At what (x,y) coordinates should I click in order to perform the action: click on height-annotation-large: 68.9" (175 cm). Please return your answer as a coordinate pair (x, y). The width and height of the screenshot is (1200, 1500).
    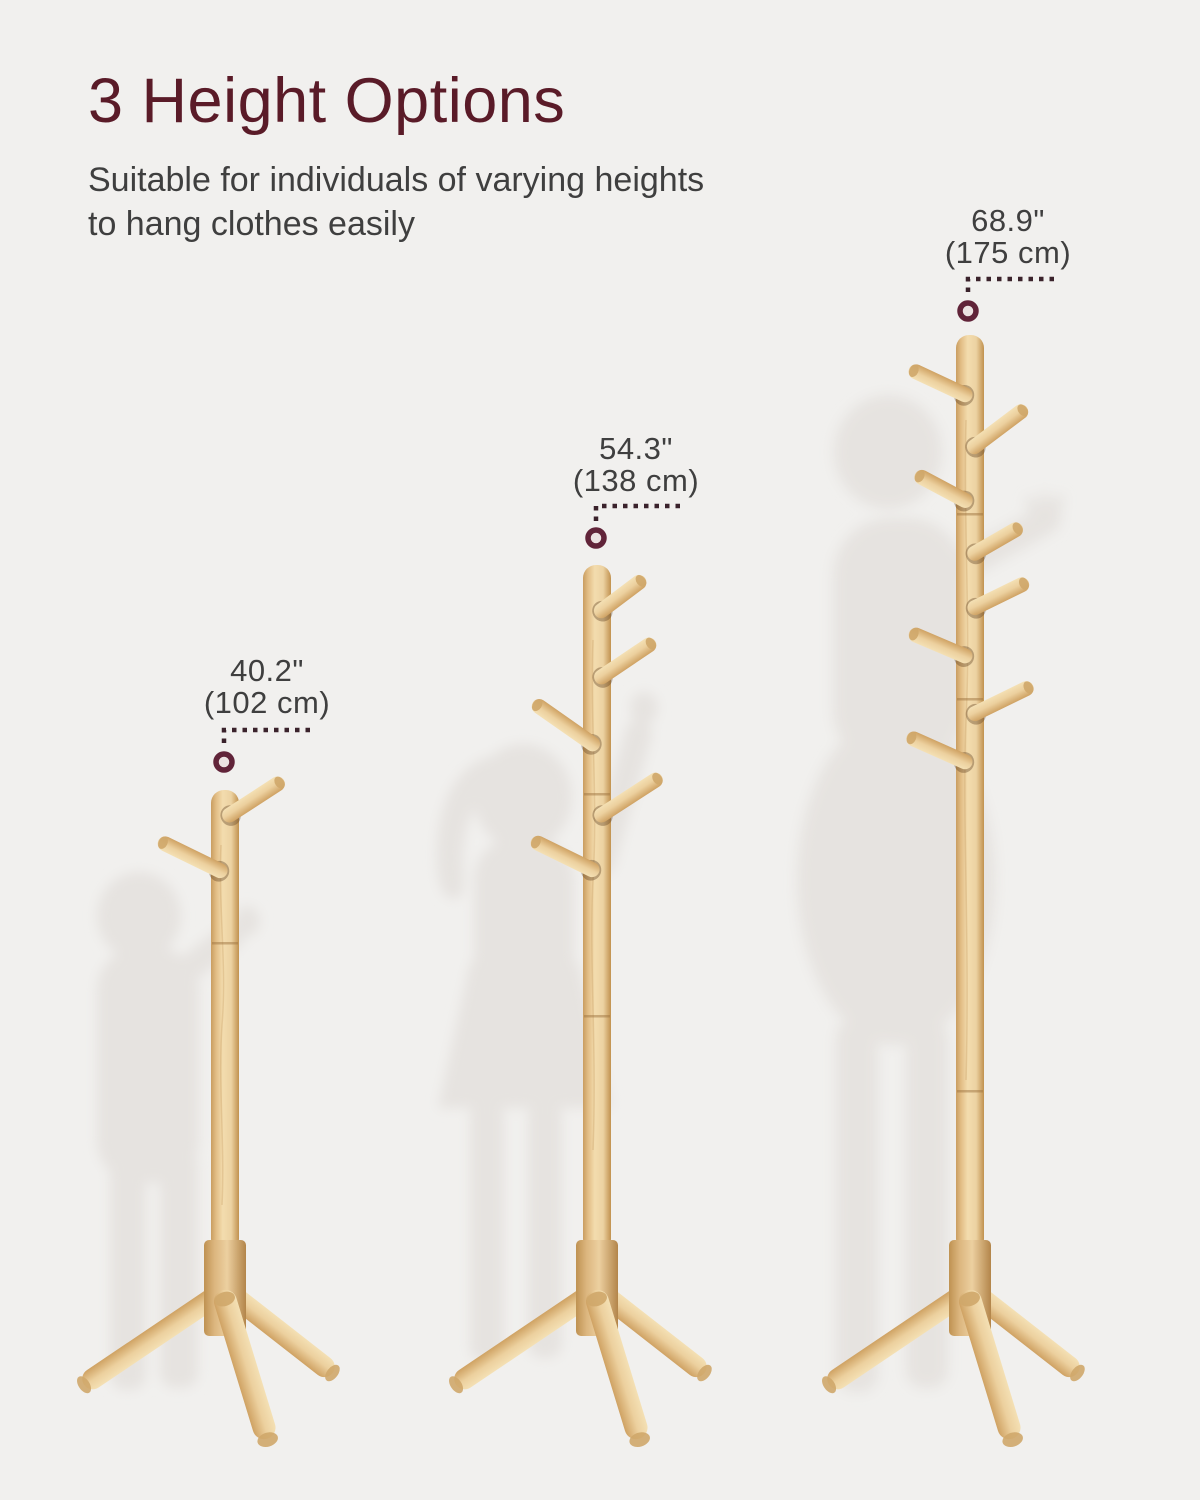
    Looking at the image, I should click on (1008, 262).